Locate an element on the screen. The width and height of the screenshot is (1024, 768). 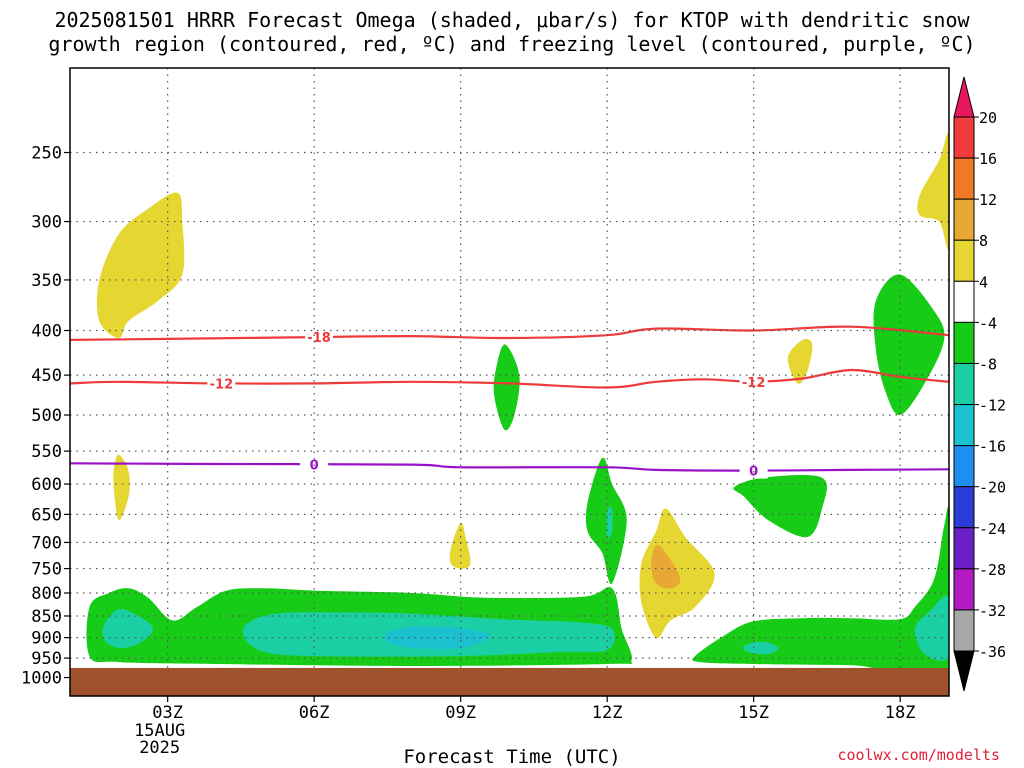
colorbar-label: 20 is located at coordinates (988, 118).